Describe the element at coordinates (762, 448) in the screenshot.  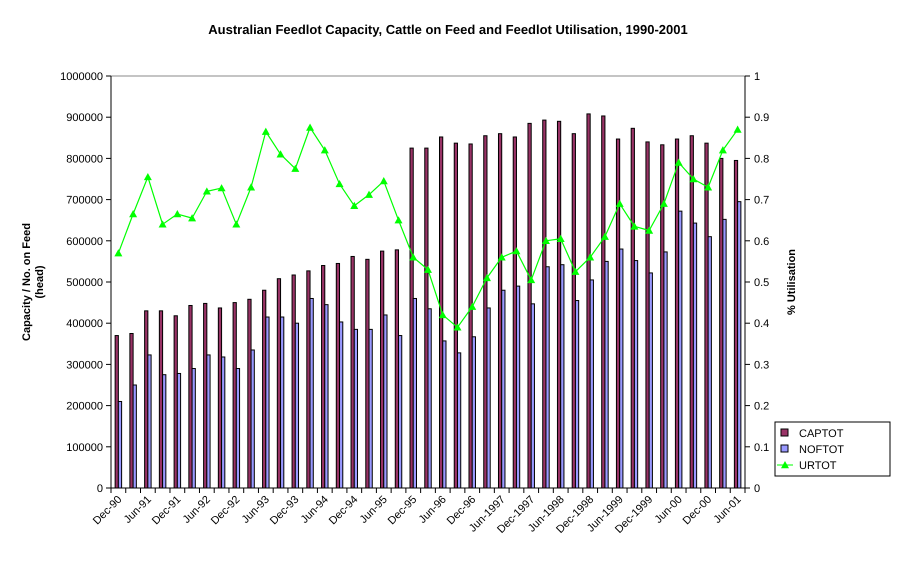
I see `y2-tick-label: 0.1` at that location.